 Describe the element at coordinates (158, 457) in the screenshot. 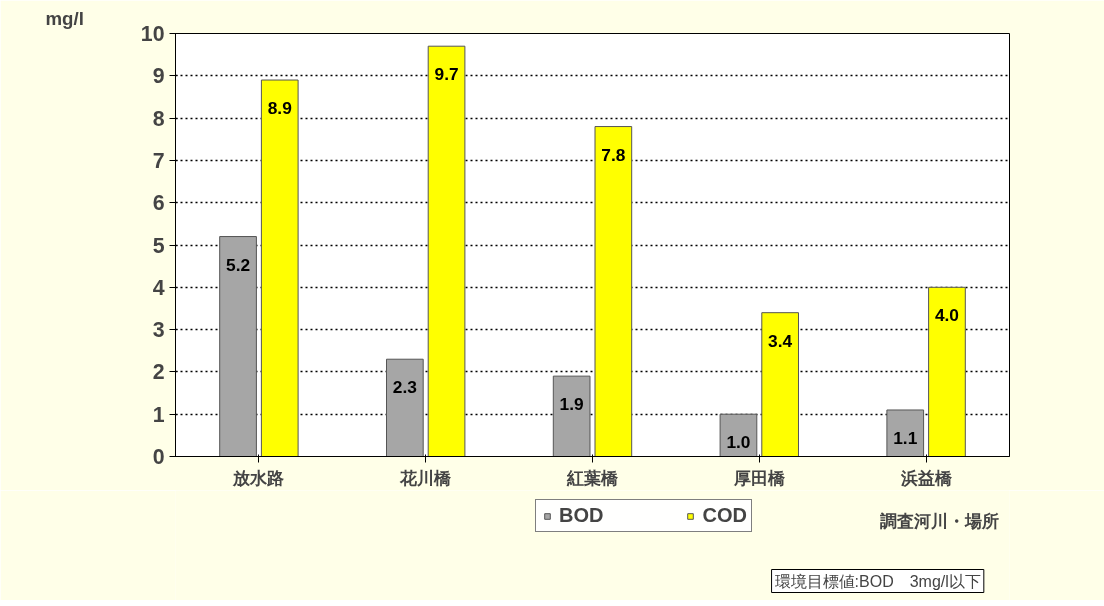

I see `y-tick-label: 0` at that location.